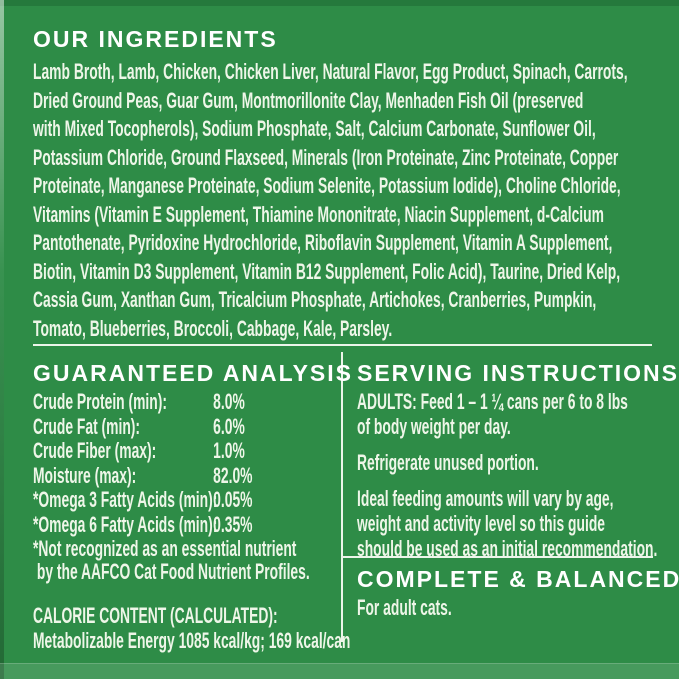 This screenshot has height=679, width=679. What do you see at coordinates (339, 671) in the screenshot?
I see `label-bottom-edge-shading` at bounding box center [339, 671].